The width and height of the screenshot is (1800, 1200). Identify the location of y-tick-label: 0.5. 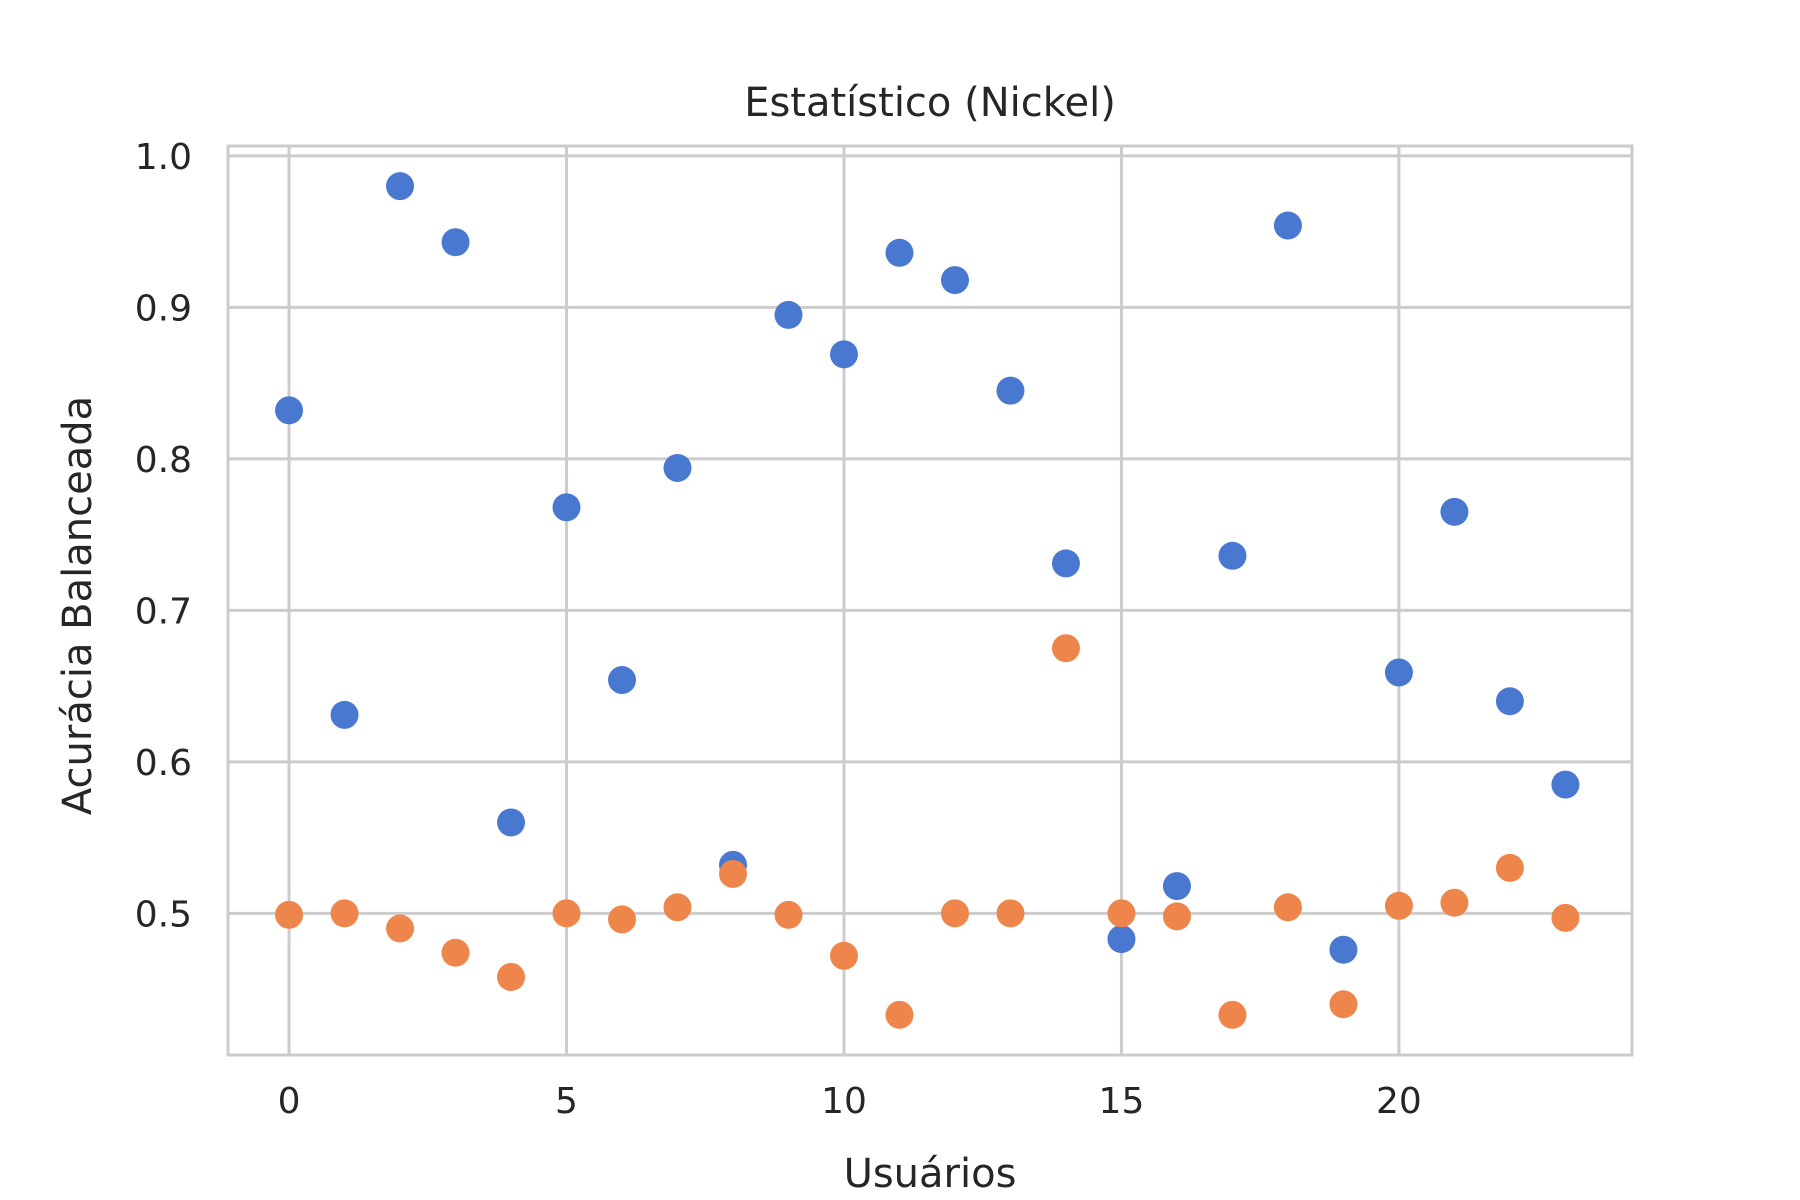
(163, 914).